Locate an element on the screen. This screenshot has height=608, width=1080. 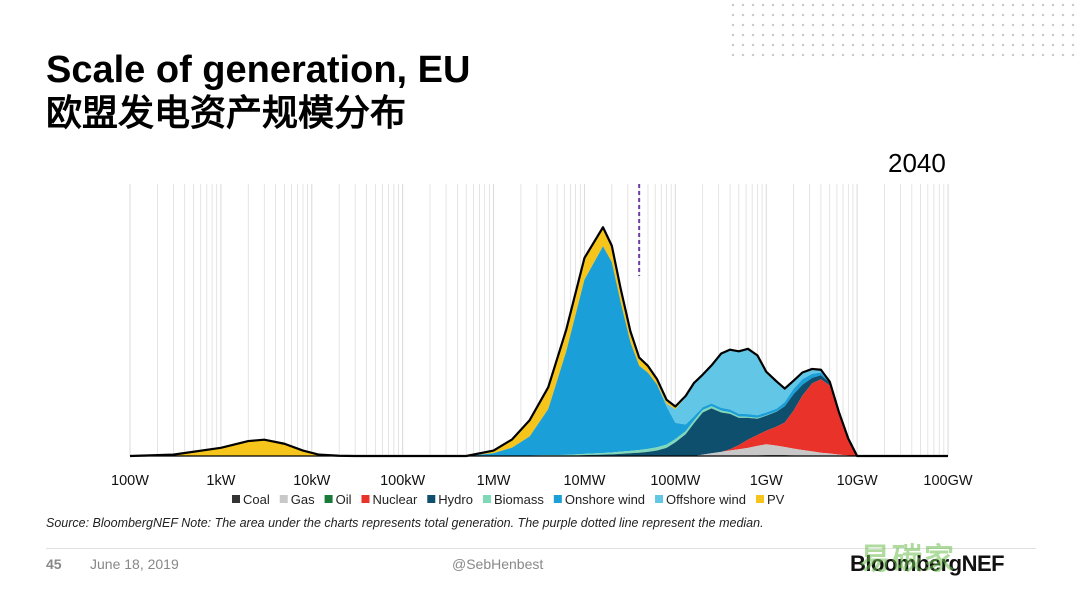
legend-swatch-pv is located at coordinates (760, 499).